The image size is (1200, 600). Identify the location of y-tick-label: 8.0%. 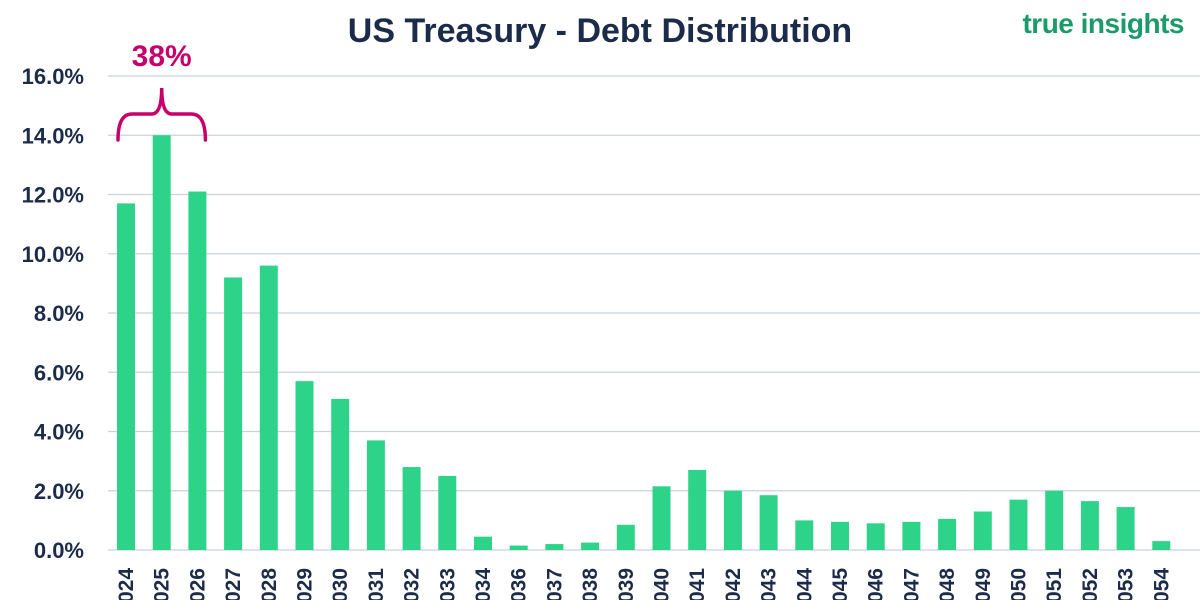
(59, 313).